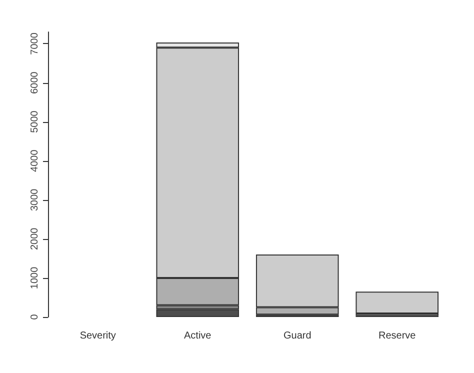 This screenshot has width=474, height=373. Describe the element at coordinates (35, 278) in the screenshot. I see `y-tick-label: 1000` at that location.